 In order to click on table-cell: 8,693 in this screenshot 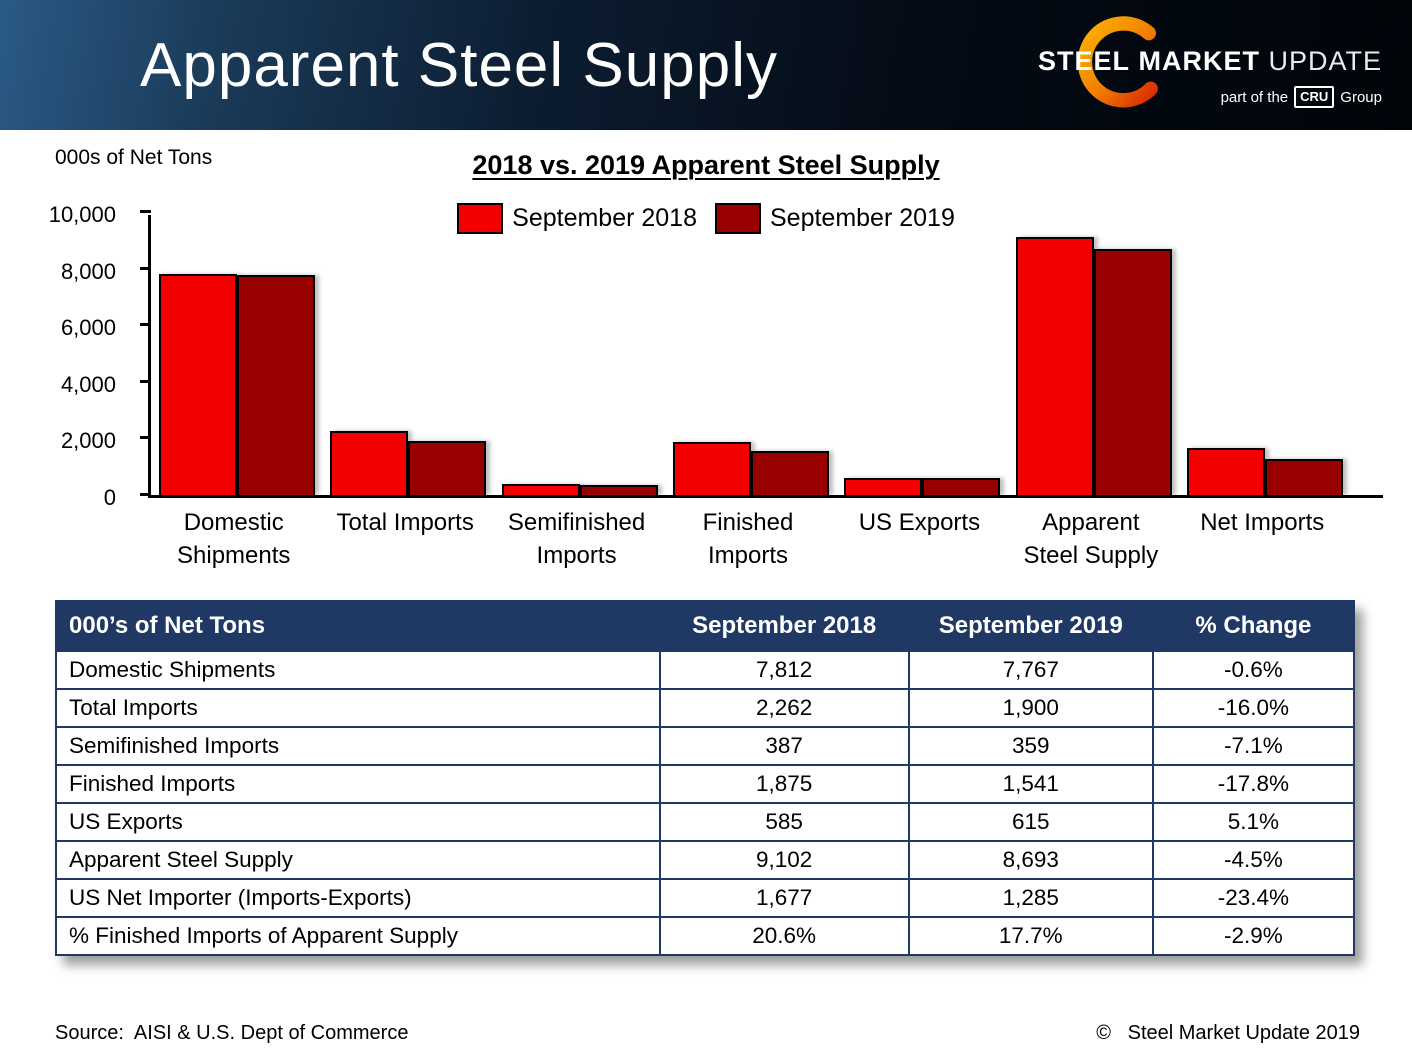, I will do `click(1030, 860)`.